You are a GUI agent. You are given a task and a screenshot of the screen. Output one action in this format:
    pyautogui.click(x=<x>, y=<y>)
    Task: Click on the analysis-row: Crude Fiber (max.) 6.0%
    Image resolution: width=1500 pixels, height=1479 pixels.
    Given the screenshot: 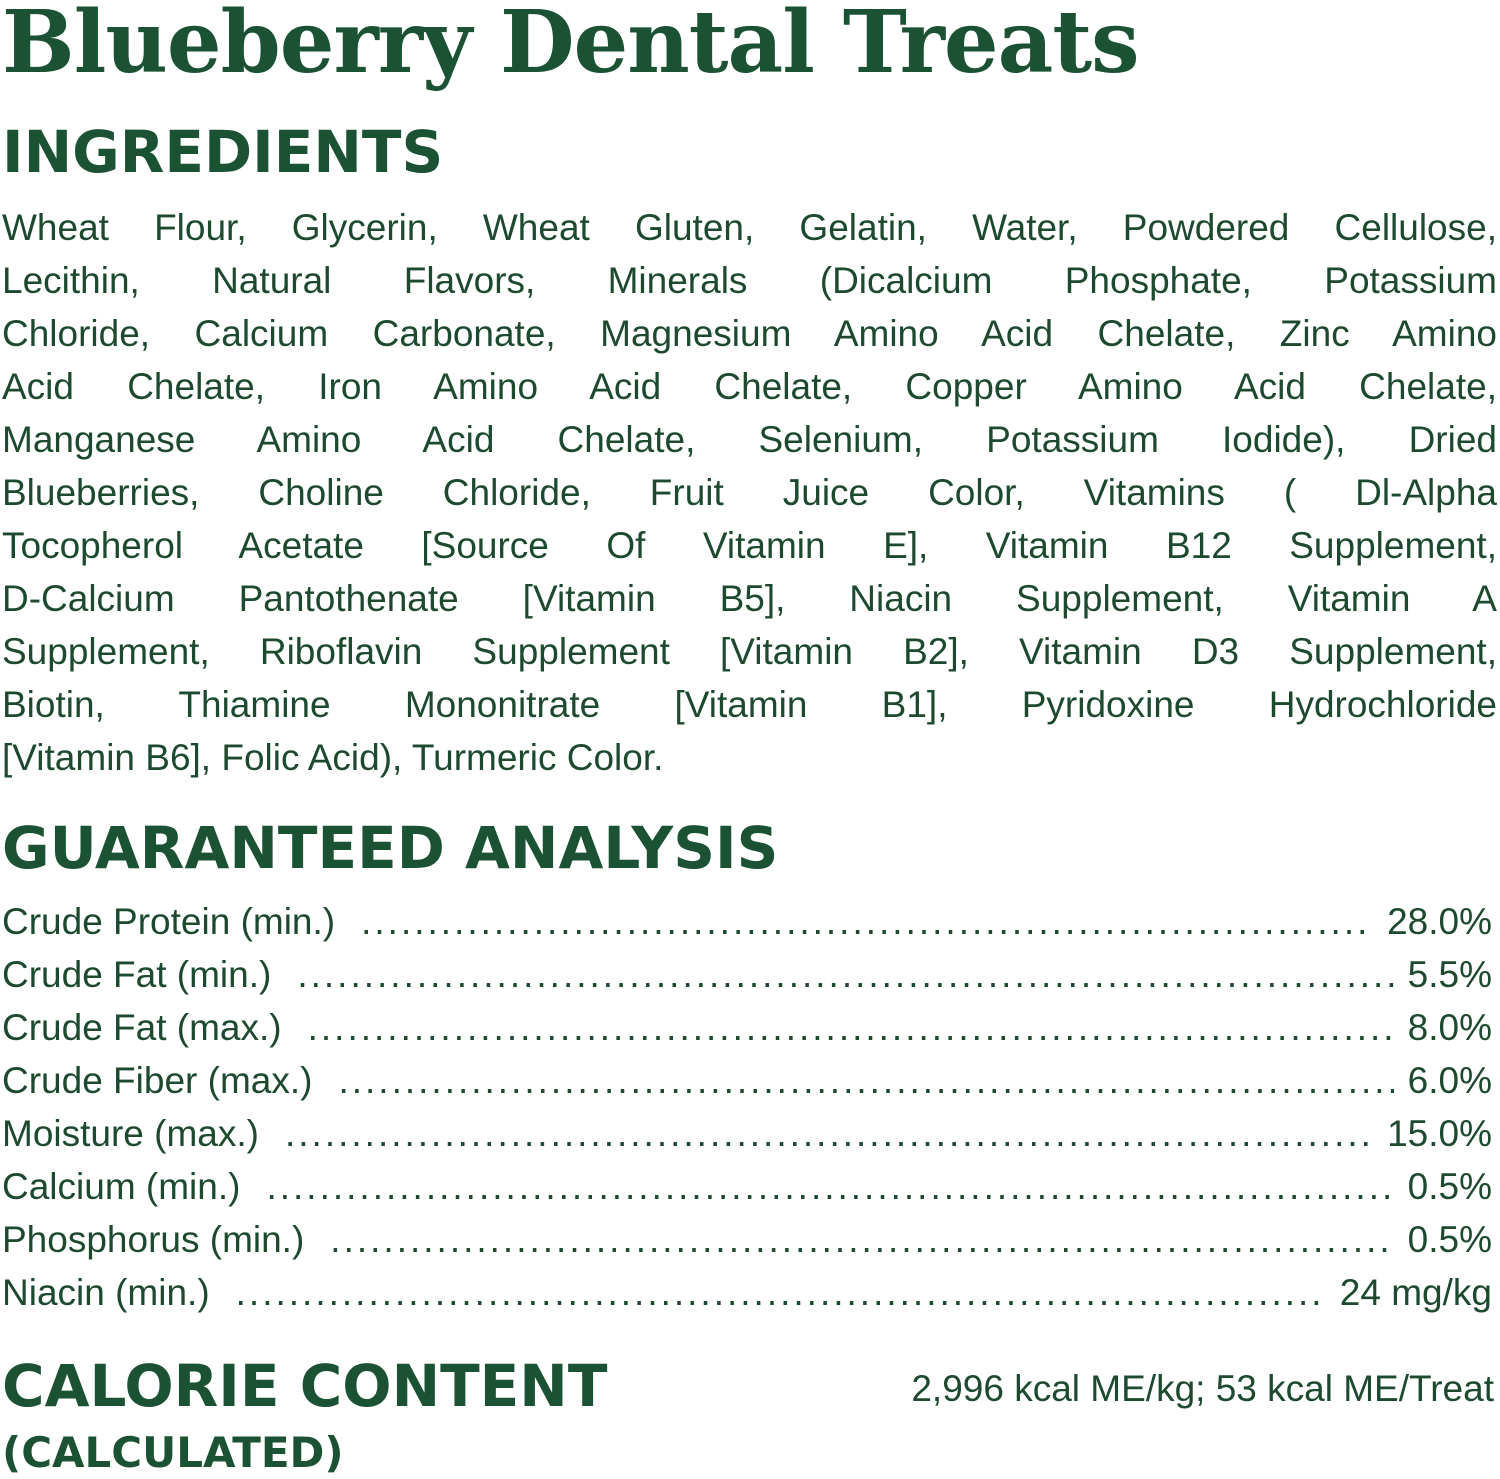 What is the action you would take?
    pyautogui.click(x=747, y=1083)
    